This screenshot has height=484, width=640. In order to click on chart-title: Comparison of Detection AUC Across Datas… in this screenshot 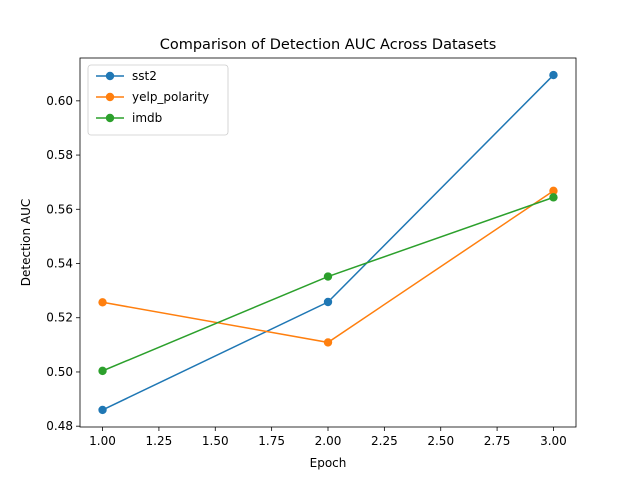, I will do `click(328, 45)`.